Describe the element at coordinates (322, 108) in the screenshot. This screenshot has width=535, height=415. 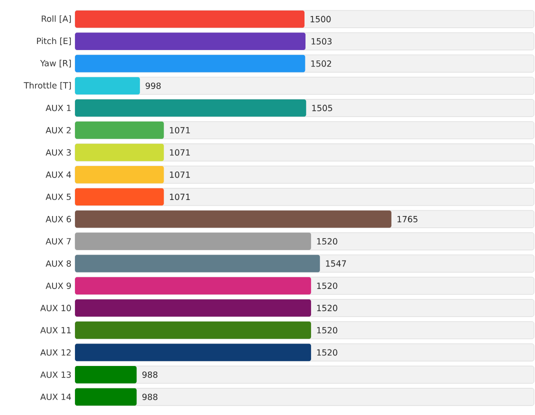
I see `data-label: 1505` at that location.